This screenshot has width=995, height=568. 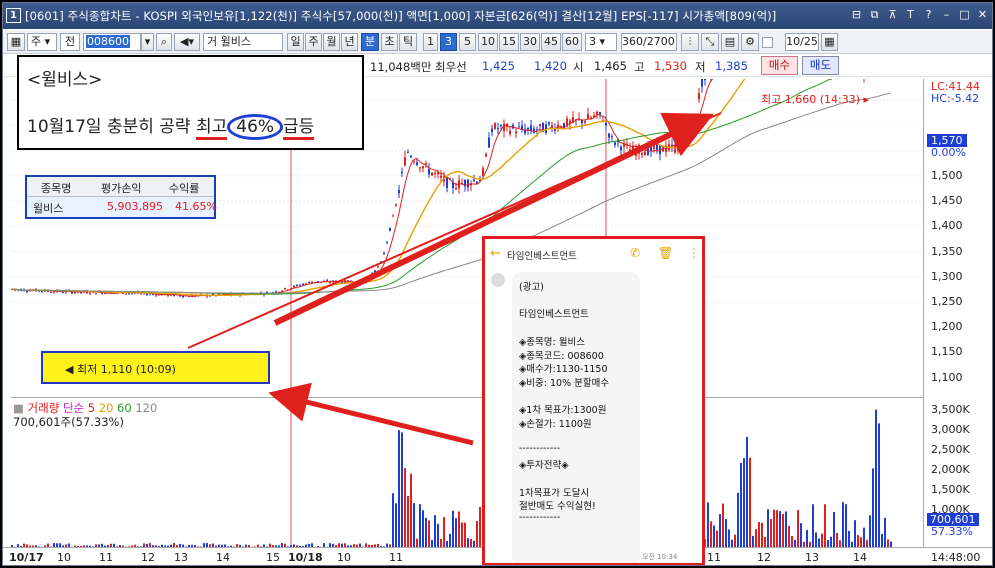 I want to click on low-price: 1,385, so click(x=731, y=66).